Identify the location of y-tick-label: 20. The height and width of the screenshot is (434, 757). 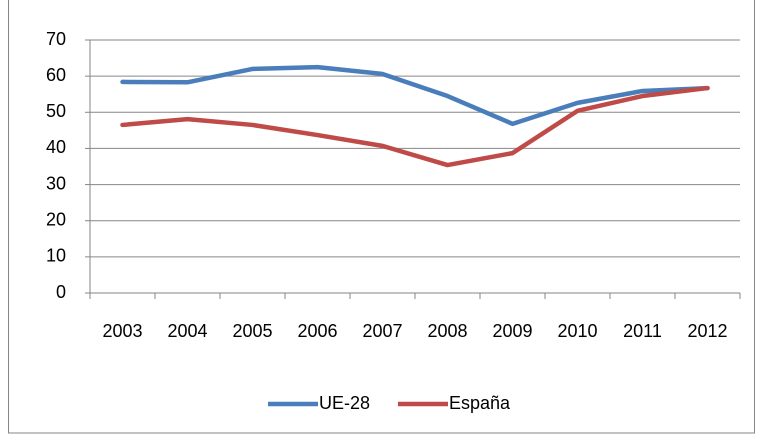
(56, 219).